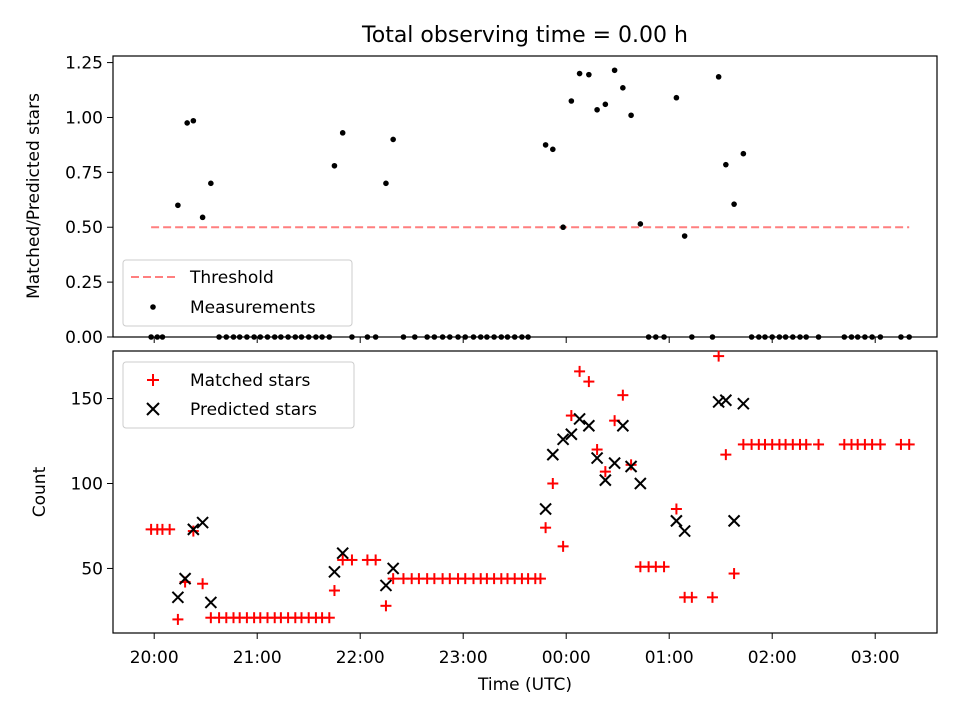  What do you see at coordinates (87, 400) in the screenshot?
I see `y-tick-label: 150` at bounding box center [87, 400].